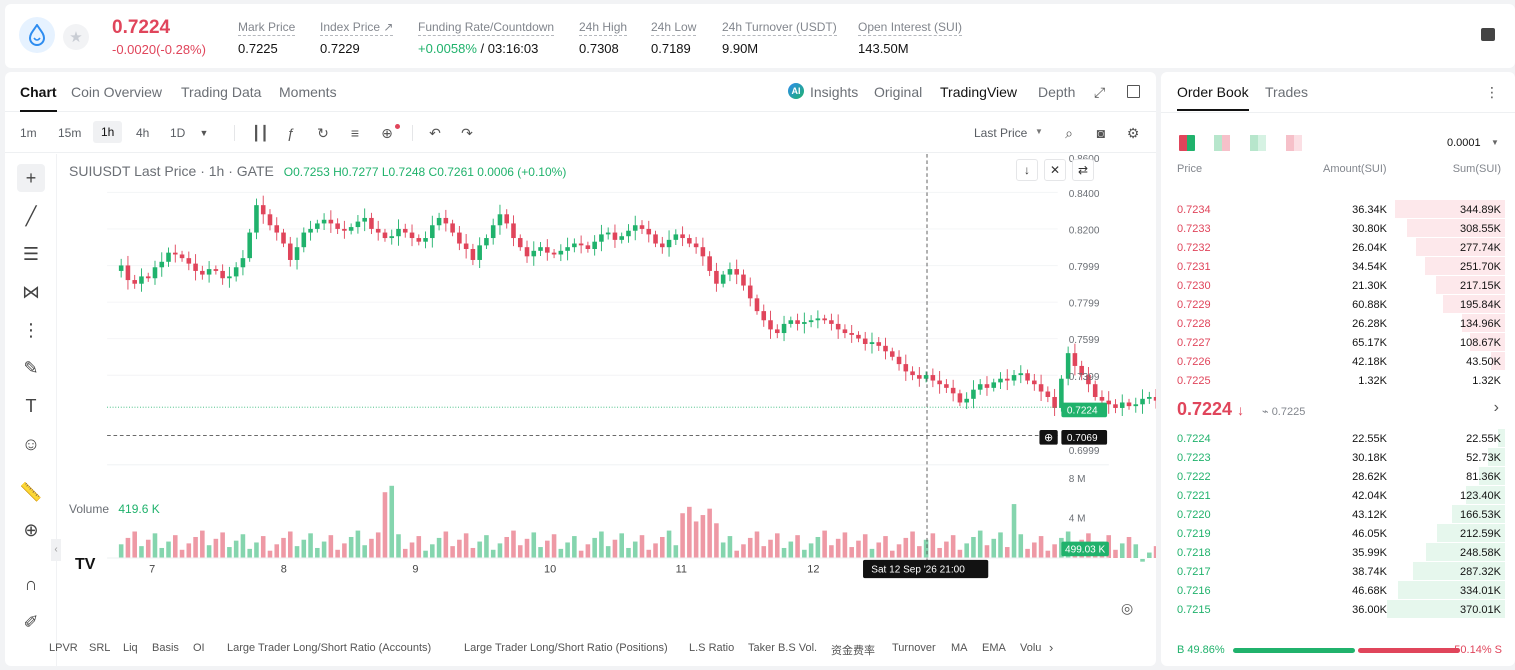  What do you see at coordinates (1001, 133) in the screenshot?
I see `price-type-select: Last Price` at bounding box center [1001, 133].